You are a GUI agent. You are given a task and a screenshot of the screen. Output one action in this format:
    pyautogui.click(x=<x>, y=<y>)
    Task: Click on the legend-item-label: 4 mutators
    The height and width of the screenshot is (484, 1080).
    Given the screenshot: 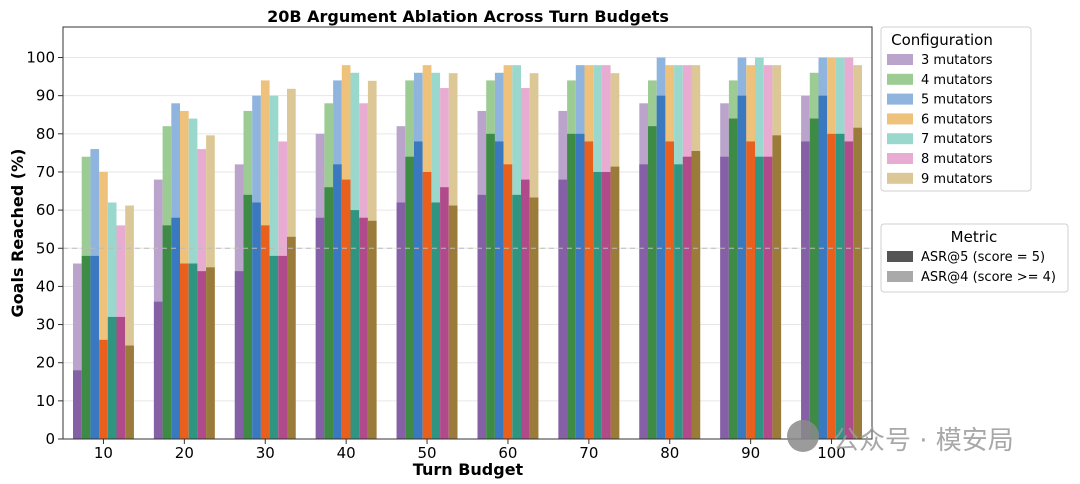 What is the action you would take?
    pyautogui.click(x=957, y=80)
    